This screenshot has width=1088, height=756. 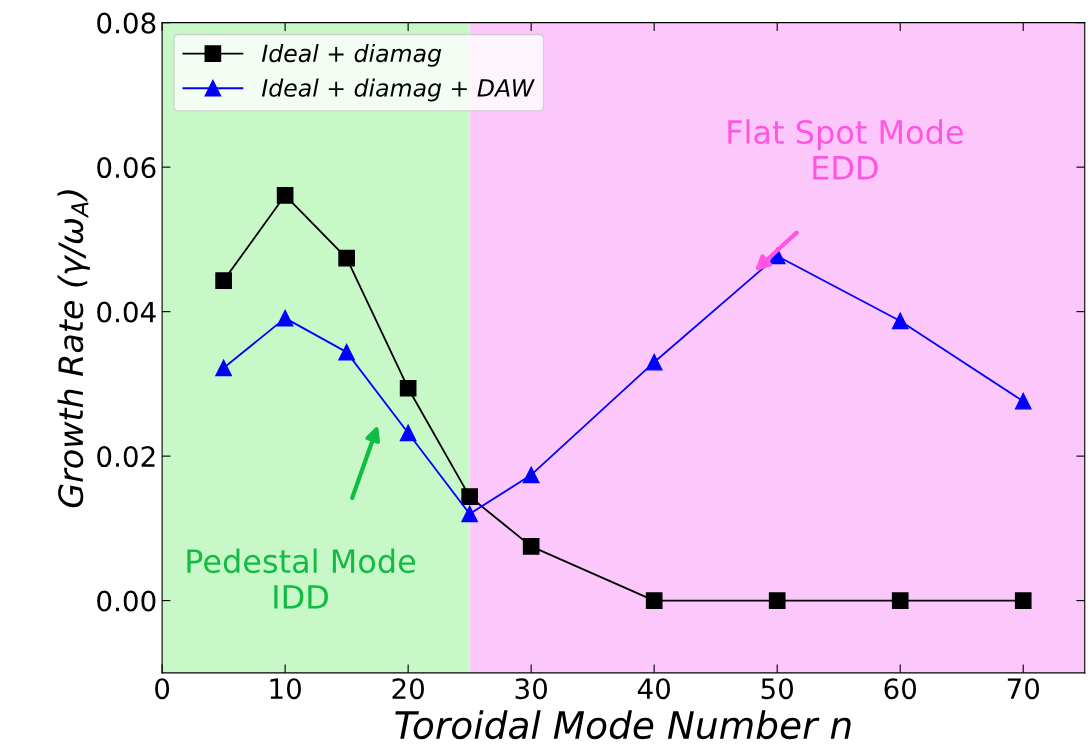 I want to click on x-tick-label: 70, so click(x=1023, y=689).